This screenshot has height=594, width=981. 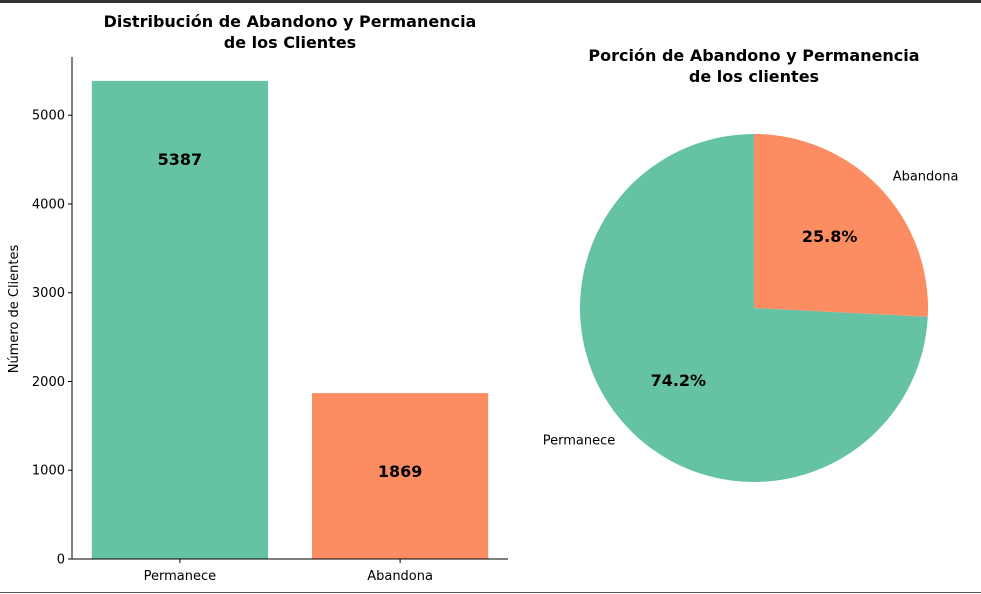 I want to click on top-border, so click(x=490, y=1).